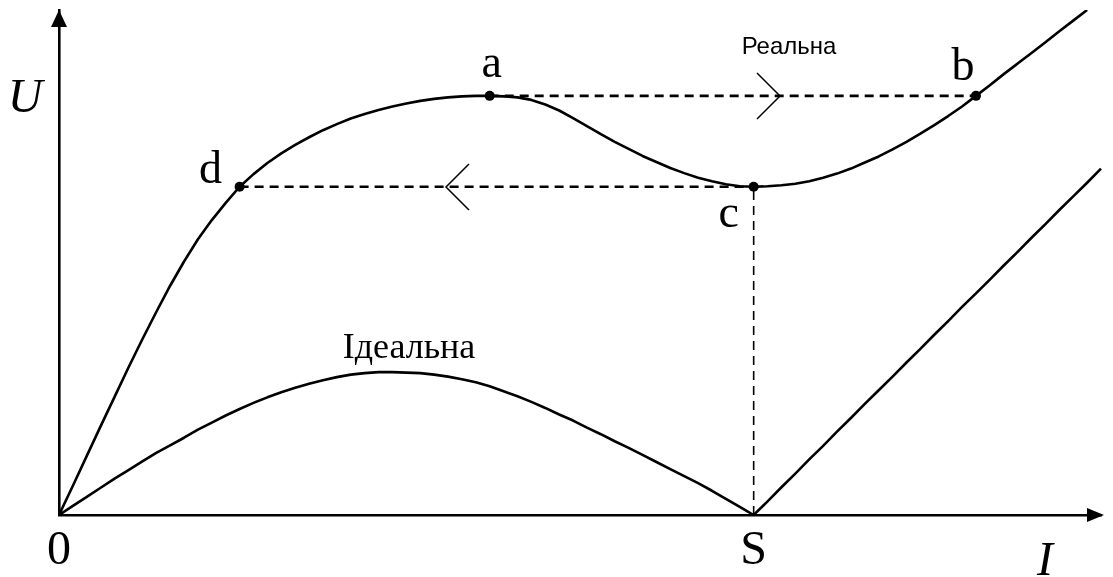 The width and height of the screenshot is (1113, 577). I want to click on annotation: c, so click(728, 211).